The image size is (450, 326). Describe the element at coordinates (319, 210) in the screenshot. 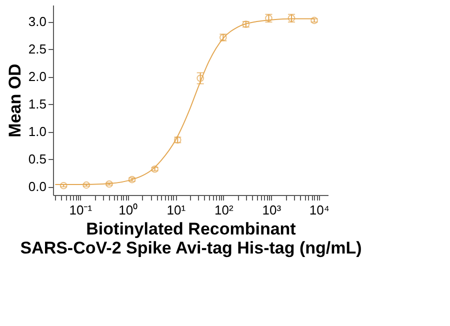

I see `x-tick-label: 10⁴` at that location.